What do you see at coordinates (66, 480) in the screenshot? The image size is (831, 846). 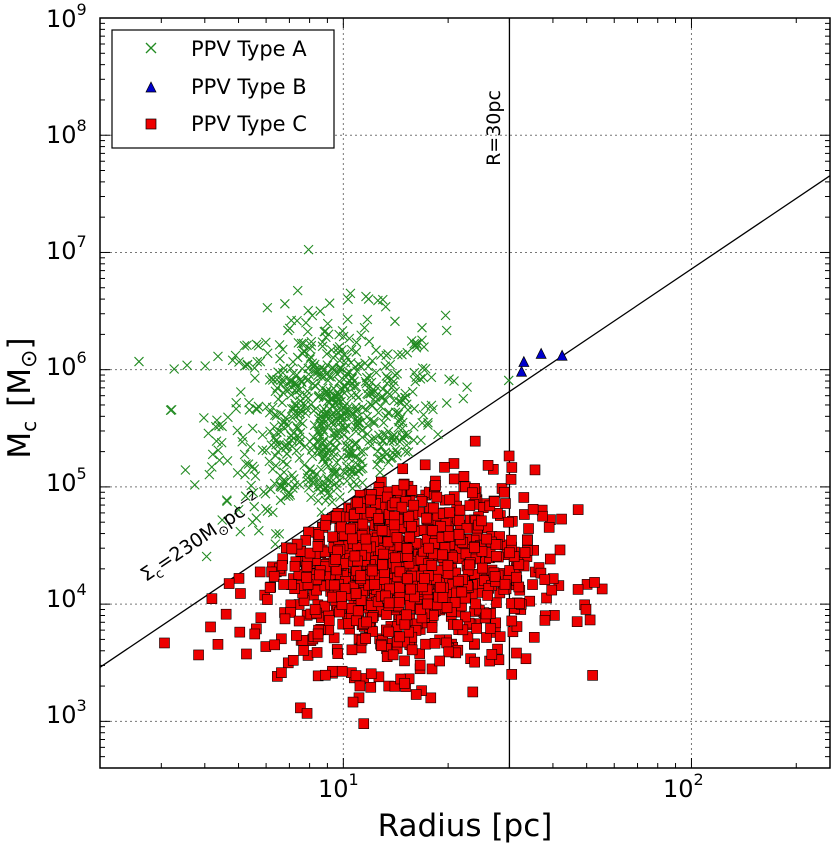 I see `y-tick-label-1e5: 105` at bounding box center [66, 480].